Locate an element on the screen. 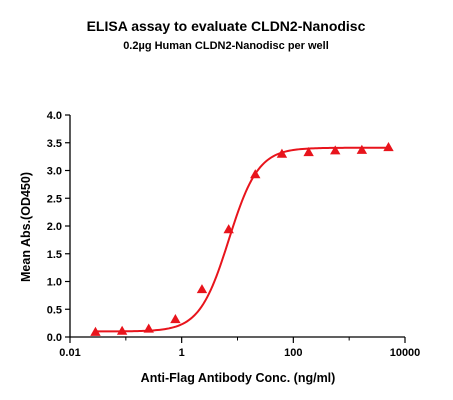 The image size is (453, 400). y-tick-label: 1.0 is located at coordinates (54, 283).